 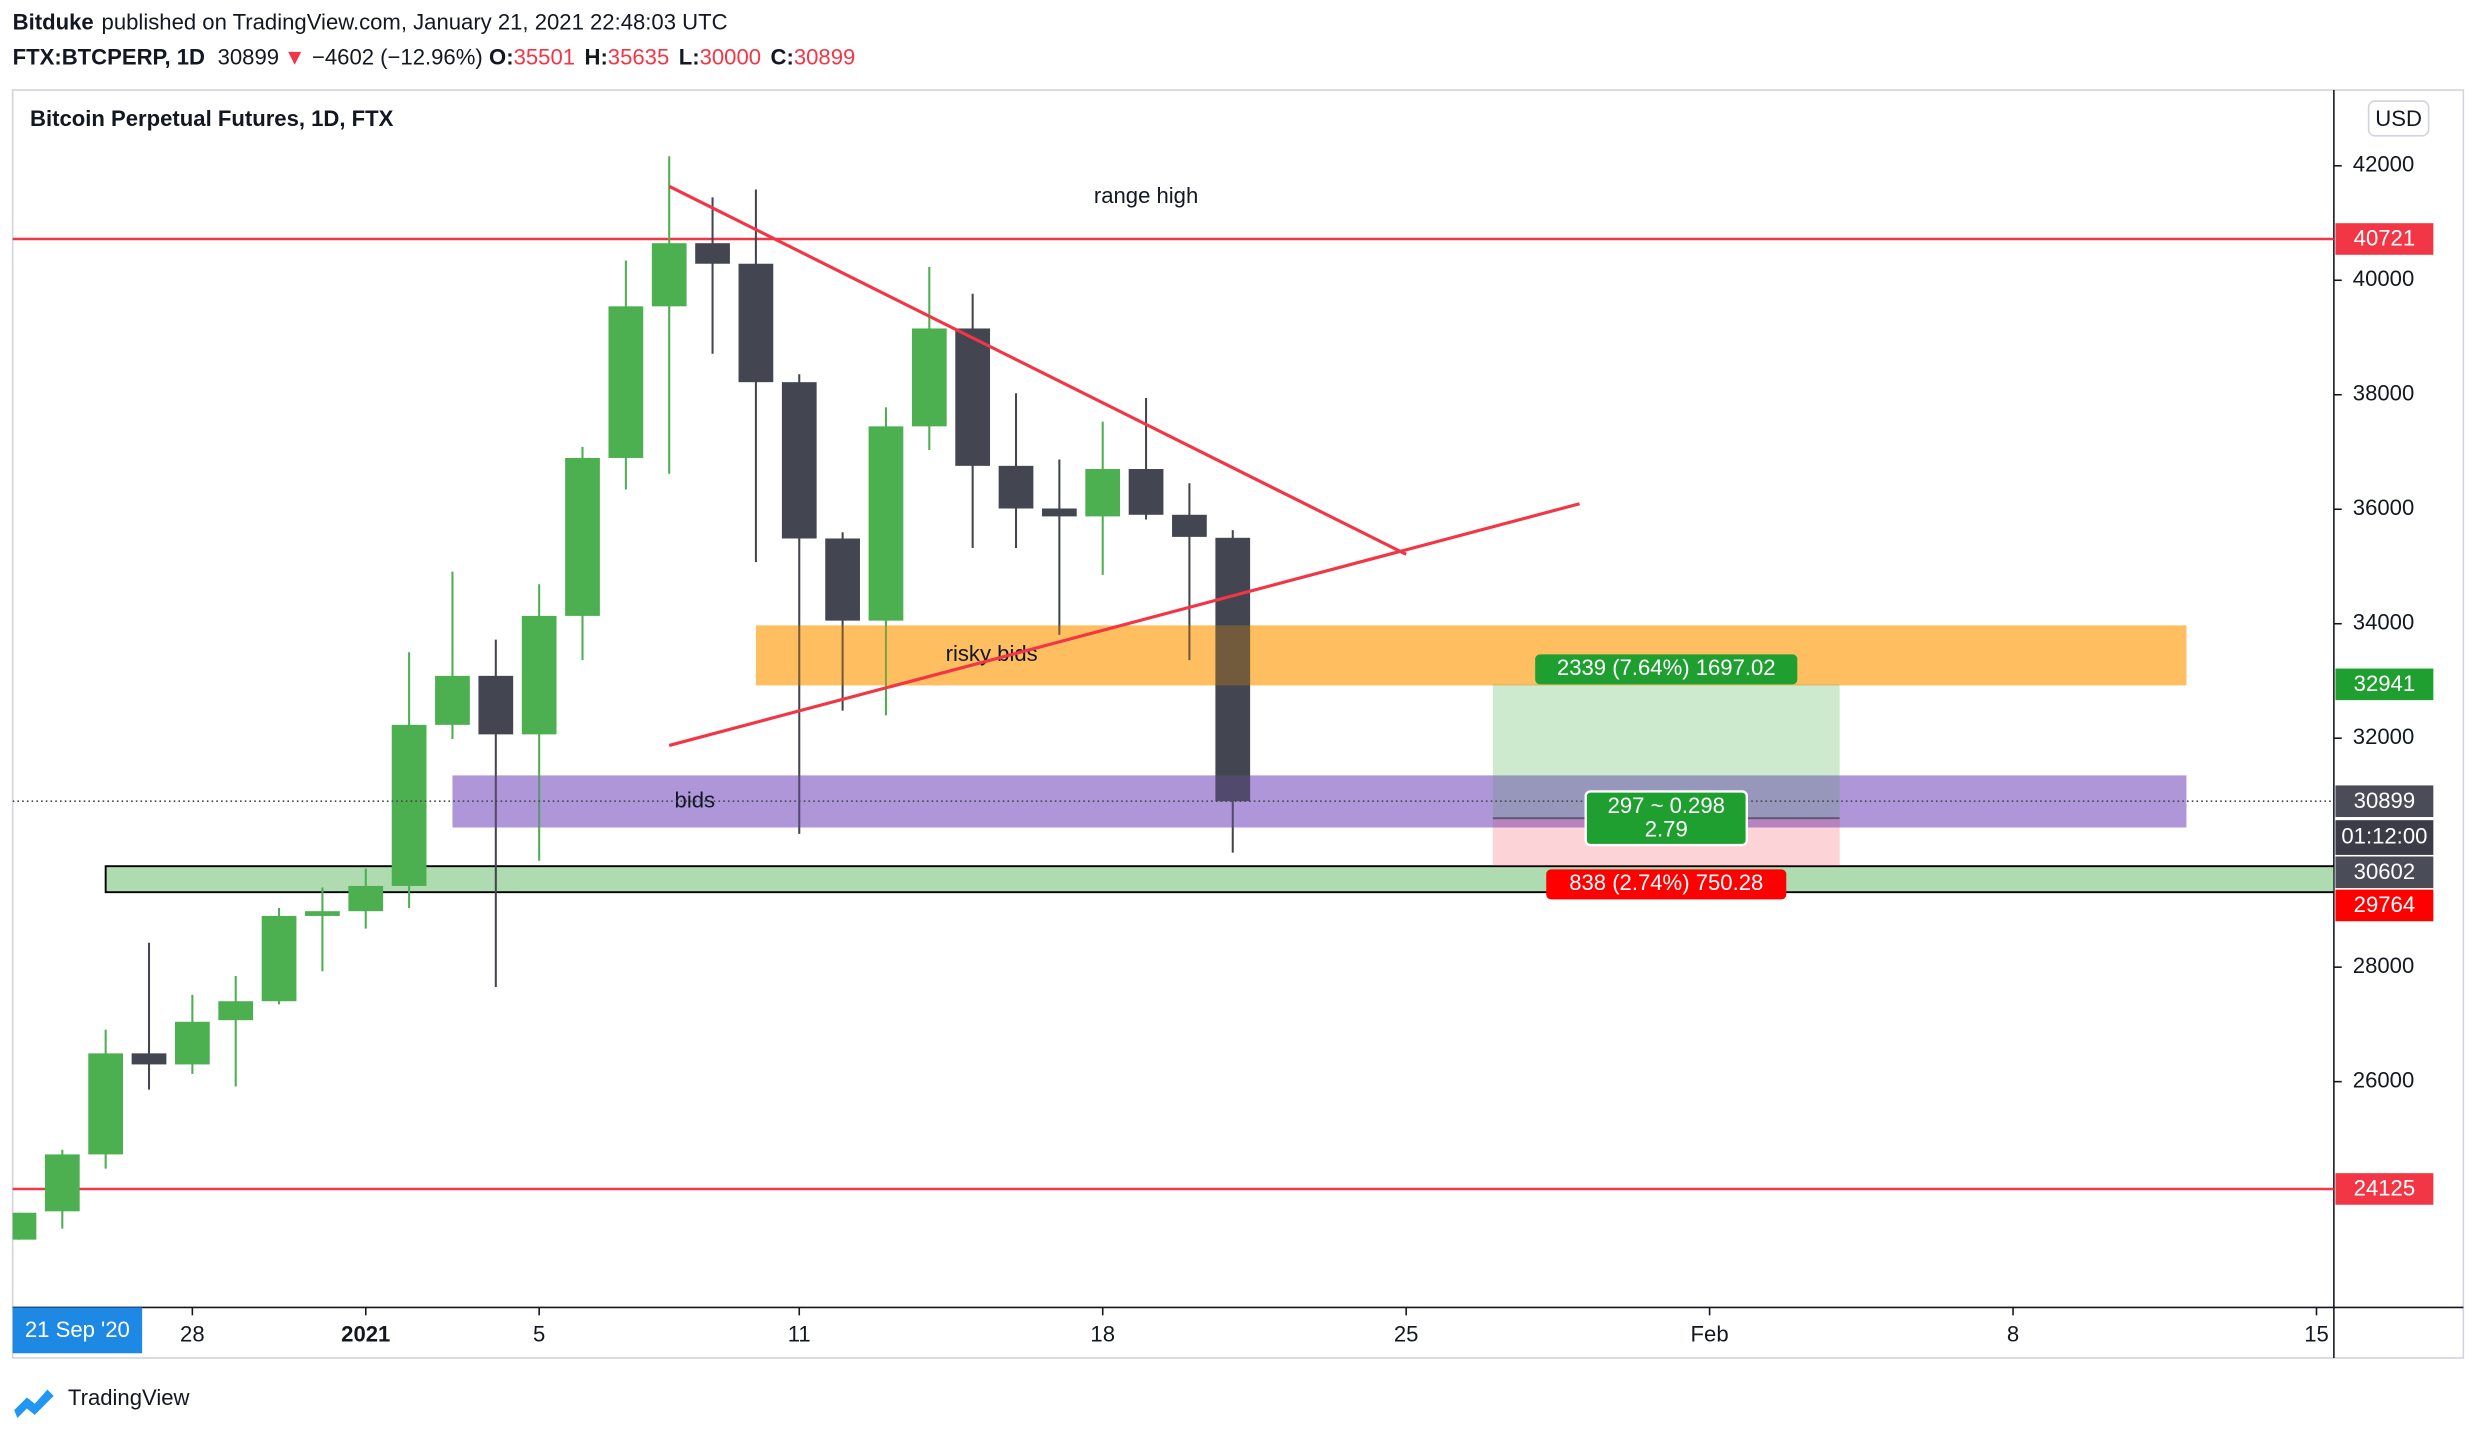 What do you see at coordinates (53, 22) in the screenshot?
I see `author: Bitduke` at bounding box center [53, 22].